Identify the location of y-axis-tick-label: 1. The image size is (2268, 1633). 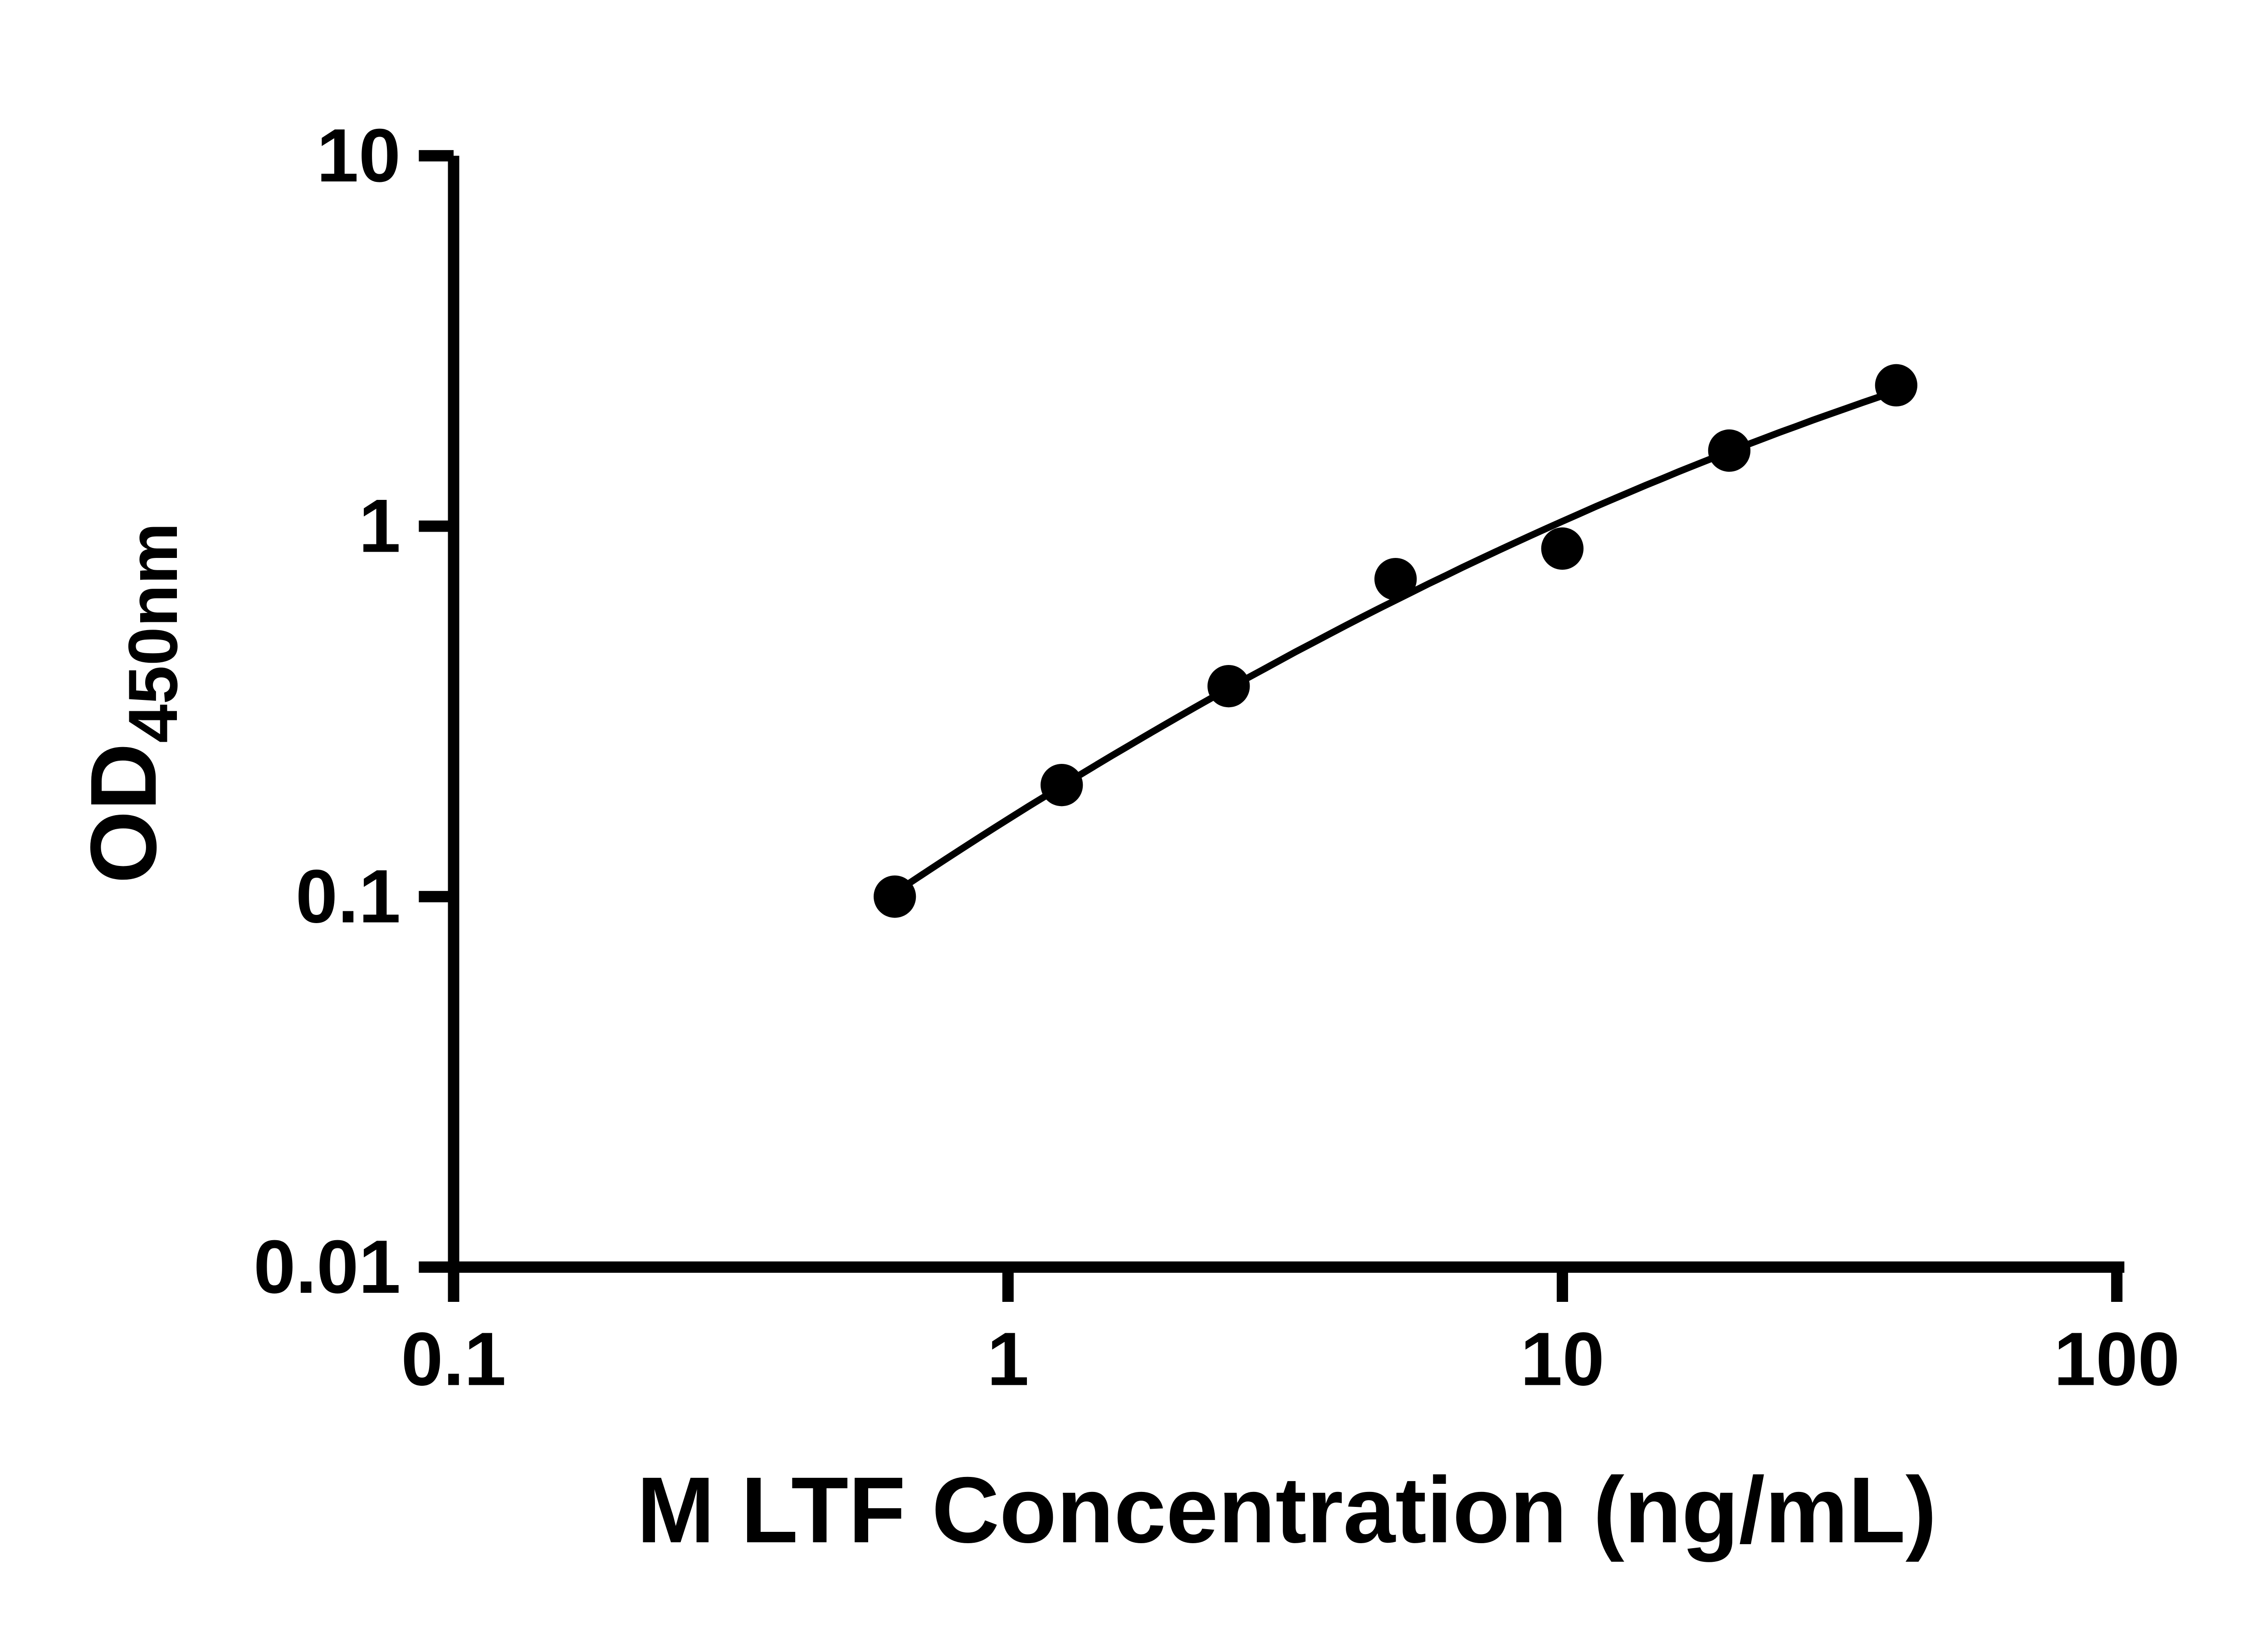
(380, 526).